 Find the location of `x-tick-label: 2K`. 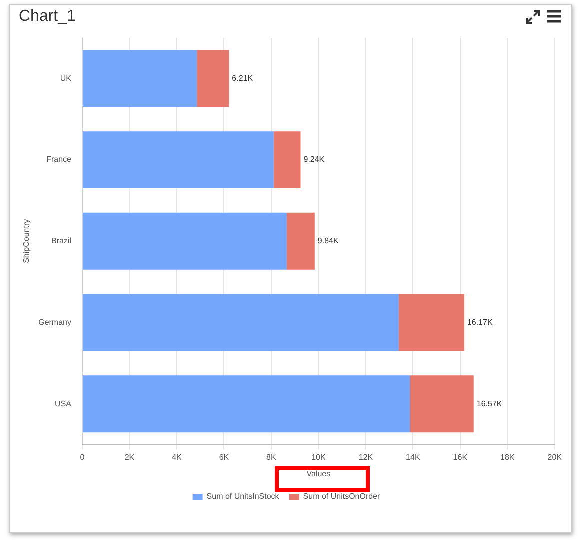

x-tick-label: 2K is located at coordinates (130, 457).